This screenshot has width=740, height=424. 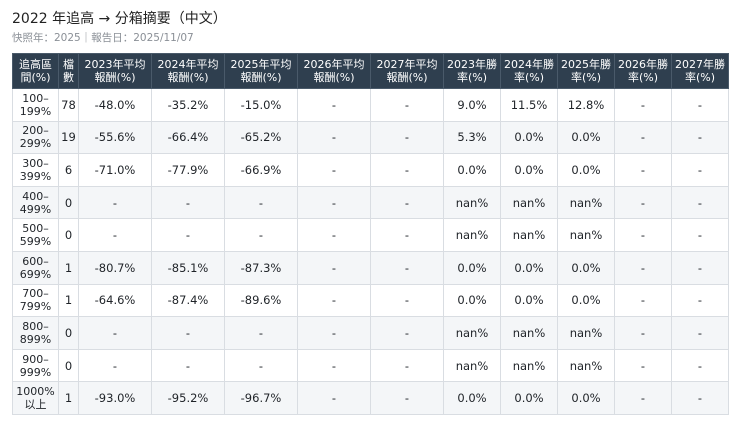 What do you see at coordinates (586, 71) in the screenshot?
I see `column-header: 2025年勝率(%)` at bounding box center [586, 71].